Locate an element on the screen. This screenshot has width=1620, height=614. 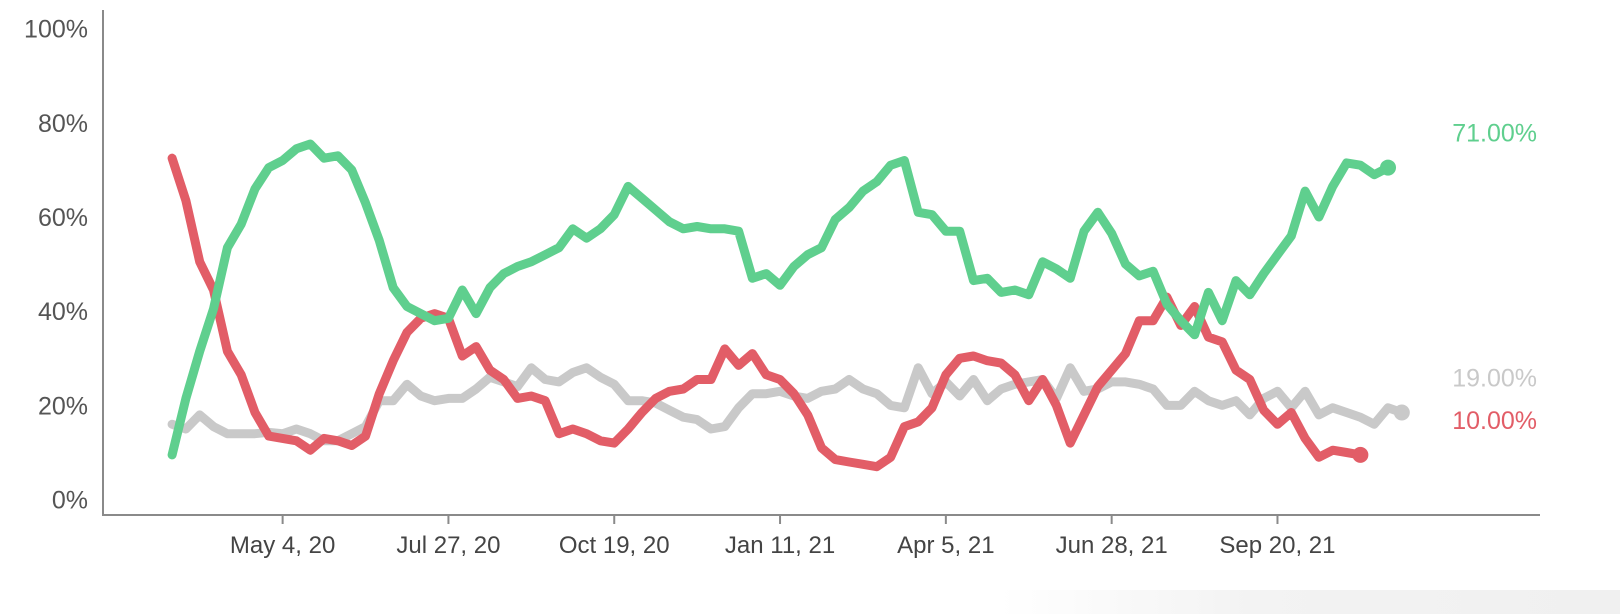
x-tick-label: May 4, 20 is located at coordinates (282, 545).